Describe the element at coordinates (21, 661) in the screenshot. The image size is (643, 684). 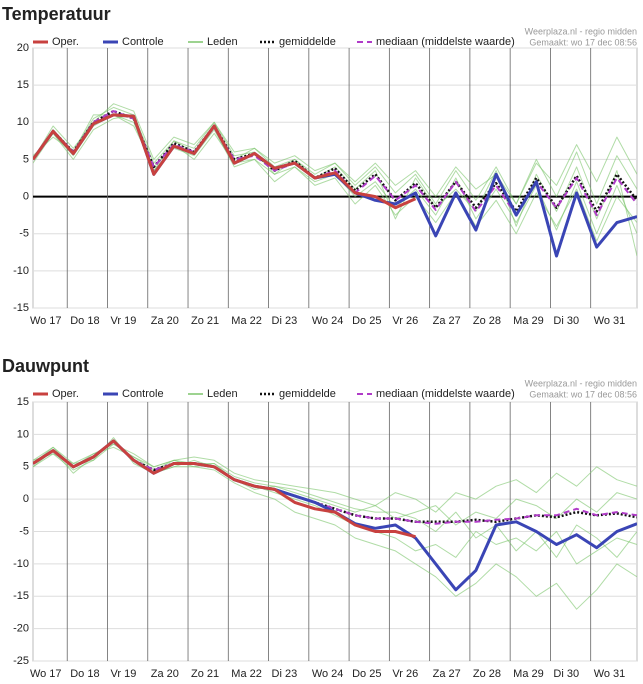
I see `y-tick-label: -25` at that location.